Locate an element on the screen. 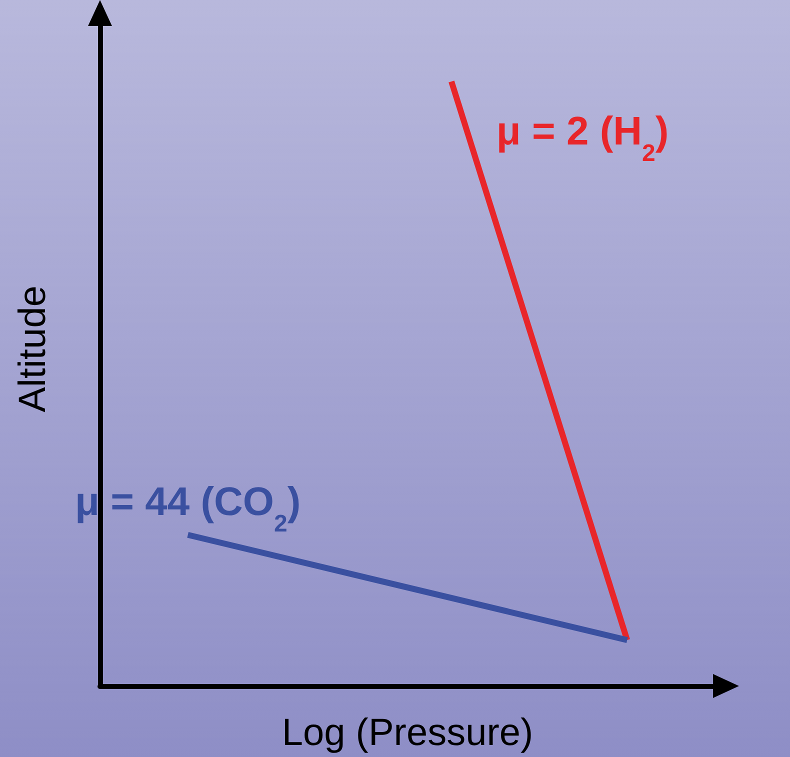  y-axis-title: Altitude is located at coordinates (33, 349).